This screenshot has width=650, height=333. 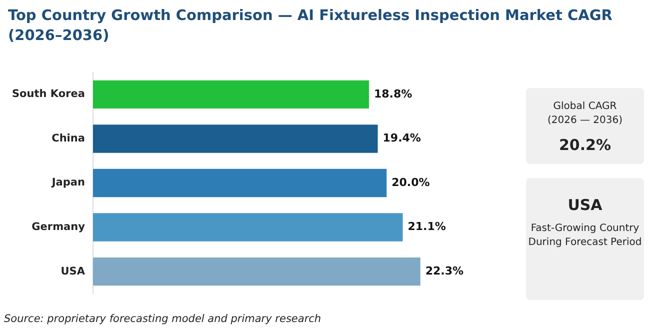 What do you see at coordinates (444, 271) in the screenshot?
I see `data-label: 22.3%` at bounding box center [444, 271].